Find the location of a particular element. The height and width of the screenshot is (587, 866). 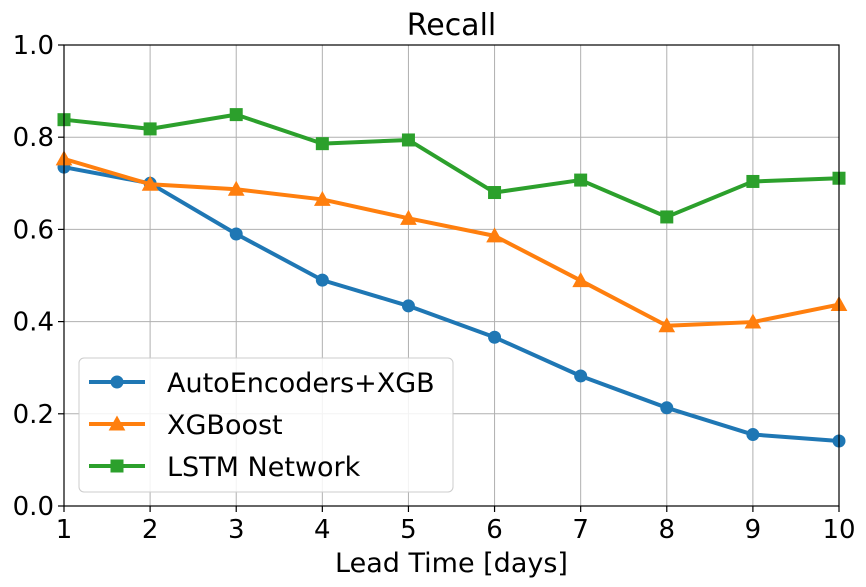

legend-item: AutoEncoders+XGB is located at coordinates (262, 383).